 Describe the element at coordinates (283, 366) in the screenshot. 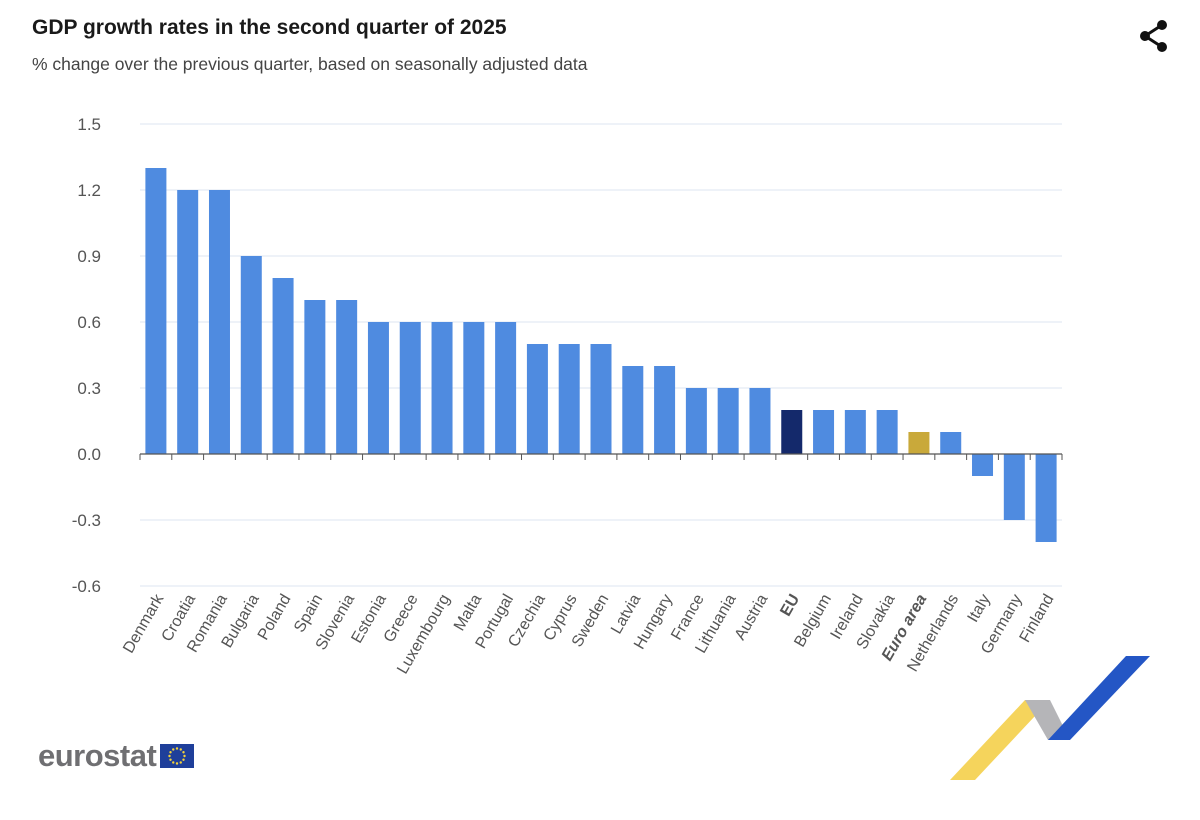

I see `bar-poland` at that location.